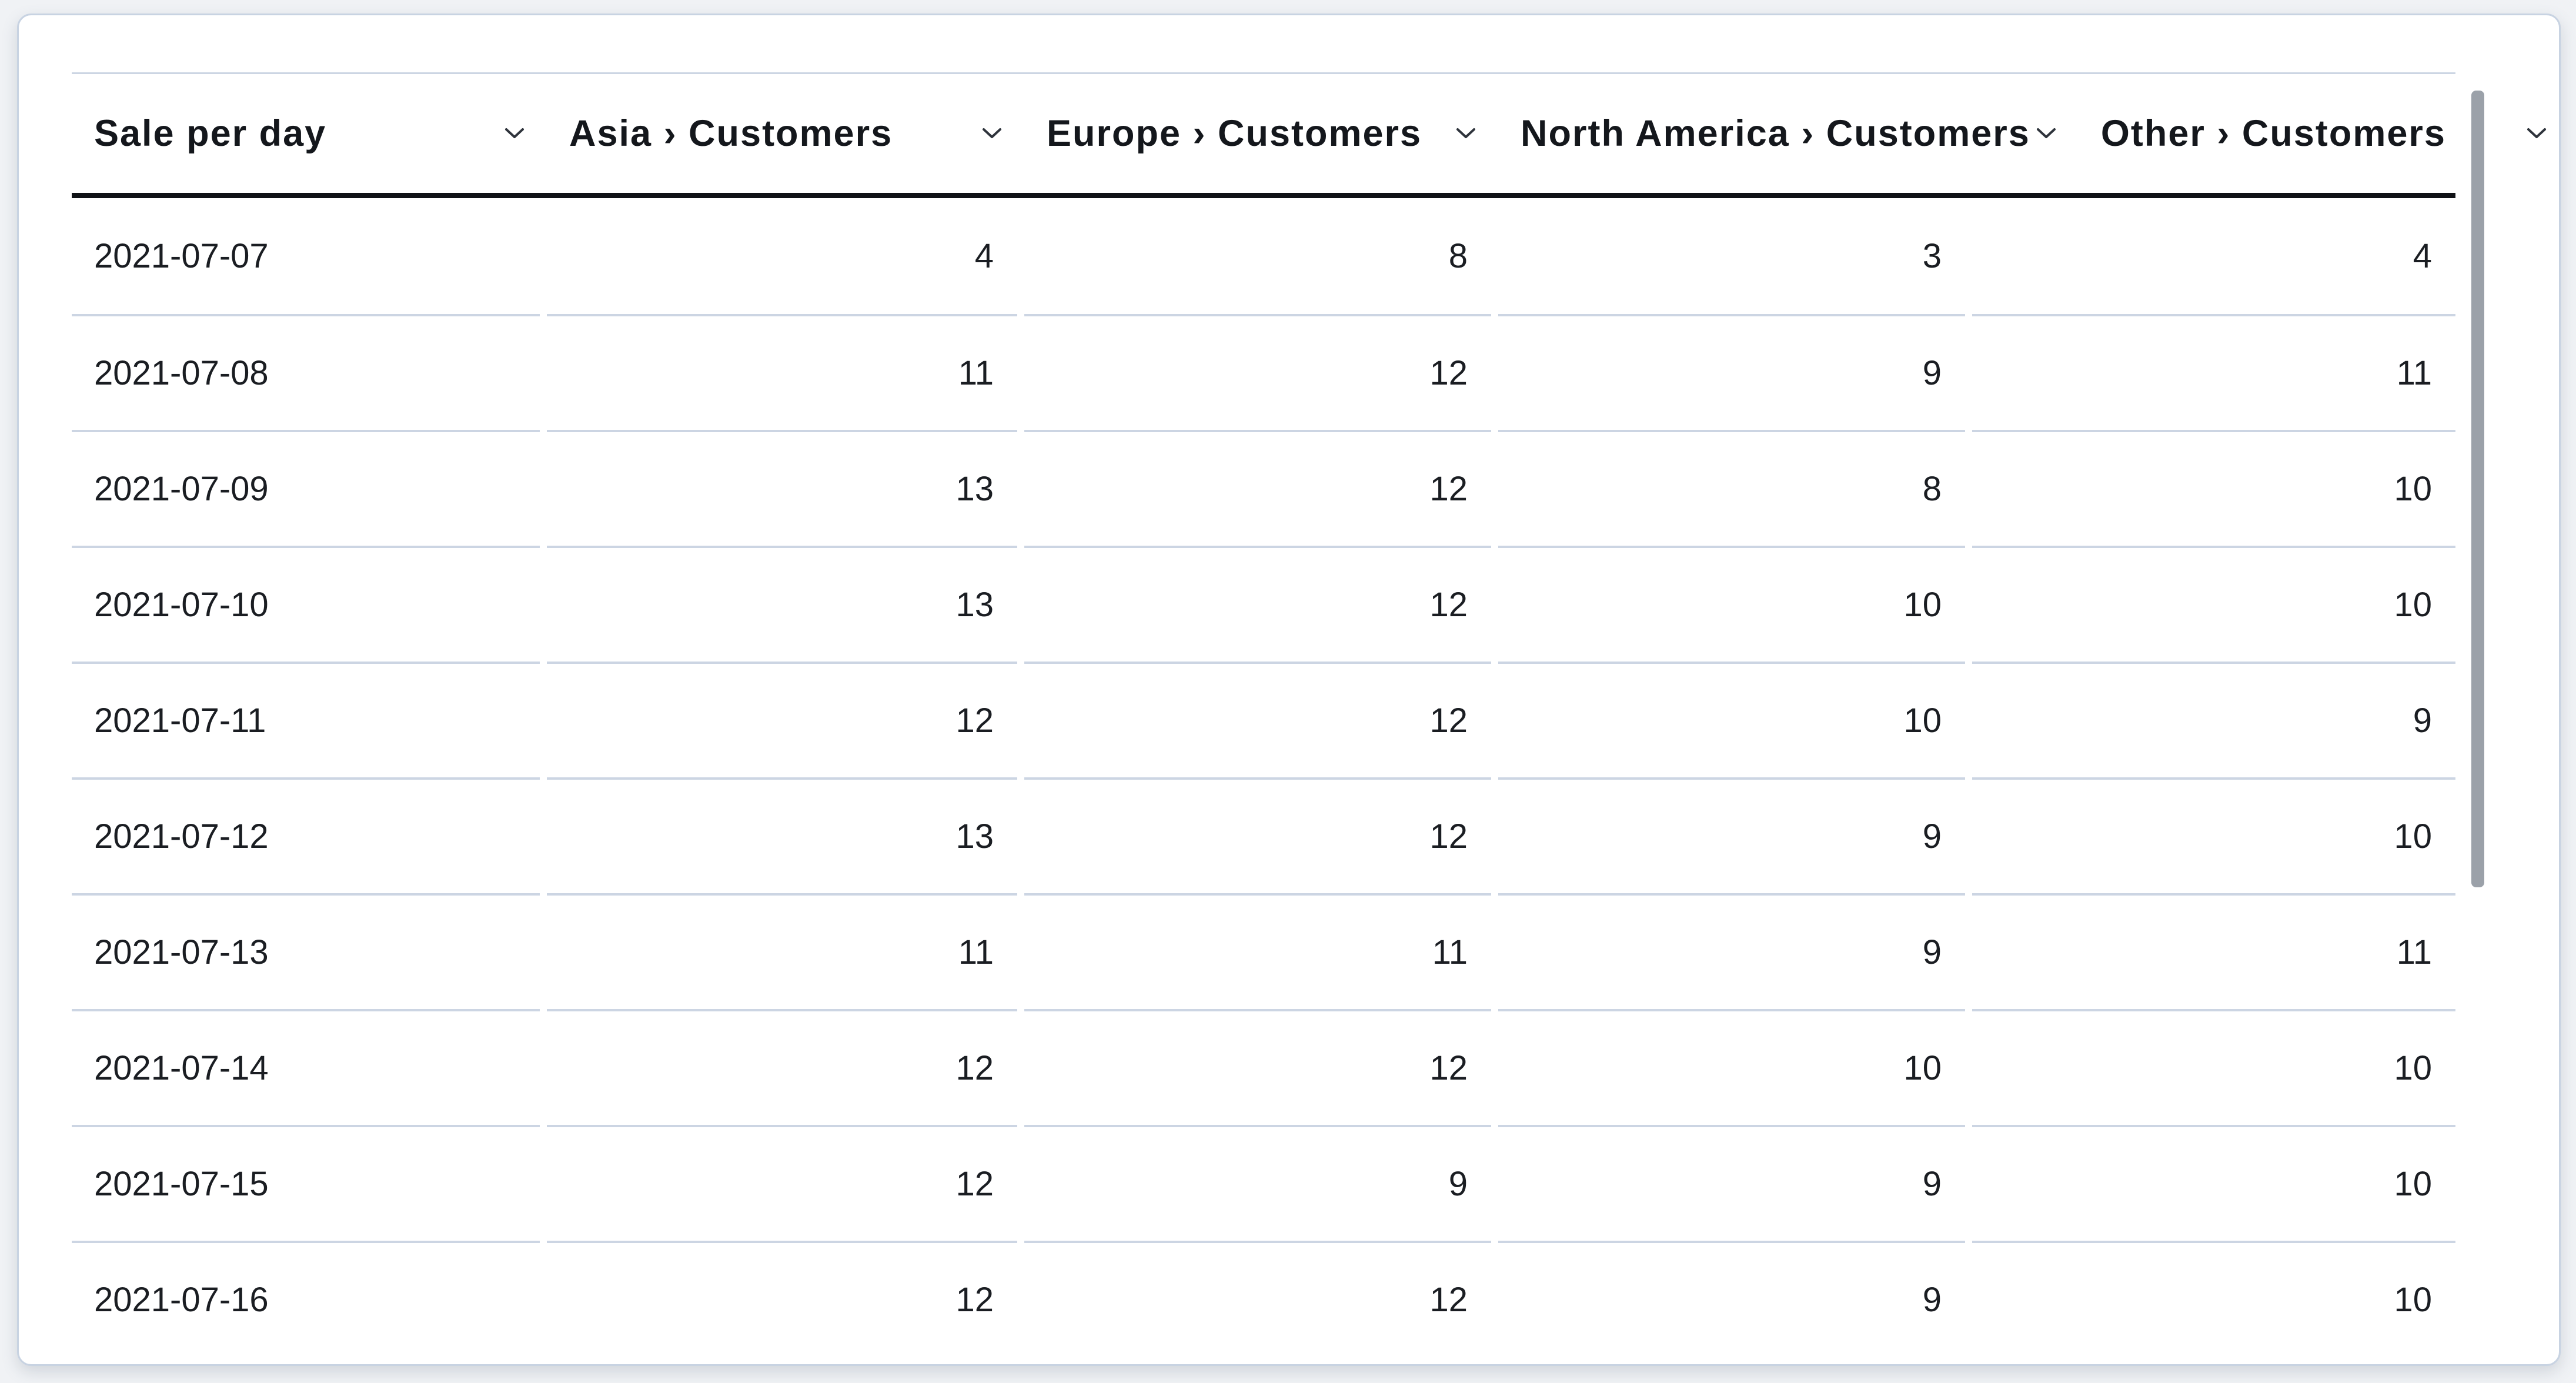 Image resolution: width=2576 pixels, height=1383 pixels. I want to click on table-row: 2021-07-16 12 12 9 10, so click(1263, 1299).